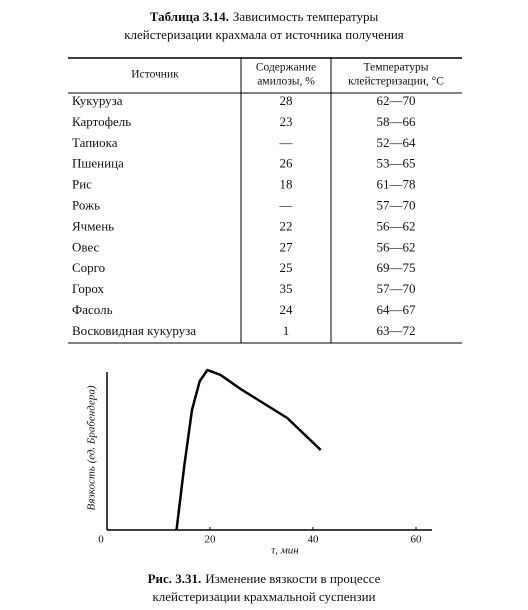 The height and width of the screenshot is (610, 528). What do you see at coordinates (396, 68) in the screenshot?
I see `column-header: Температуры` at bounding box center [396, 68].